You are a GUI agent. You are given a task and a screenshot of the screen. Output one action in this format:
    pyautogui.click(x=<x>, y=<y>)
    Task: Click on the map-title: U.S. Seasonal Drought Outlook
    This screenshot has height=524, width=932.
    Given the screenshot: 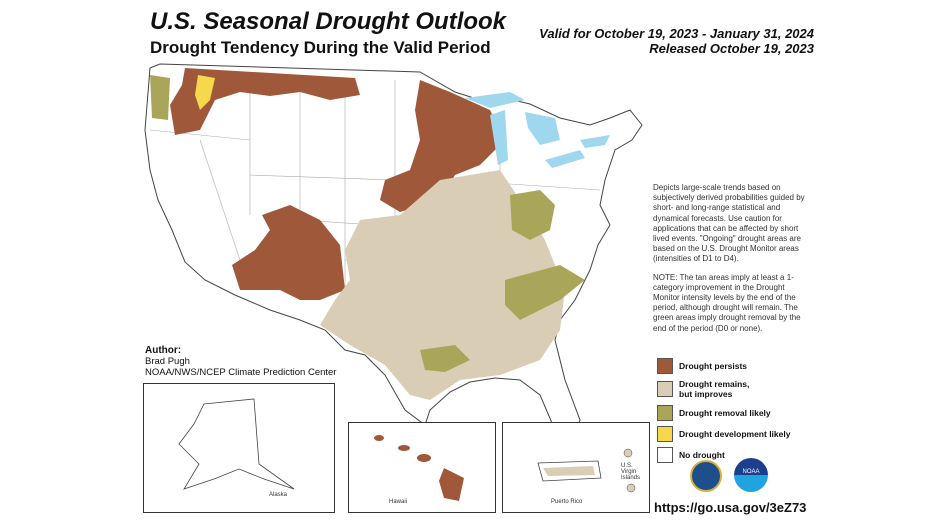 What is the action you would take?
    pyautogui.click(x=328, y=21)
    